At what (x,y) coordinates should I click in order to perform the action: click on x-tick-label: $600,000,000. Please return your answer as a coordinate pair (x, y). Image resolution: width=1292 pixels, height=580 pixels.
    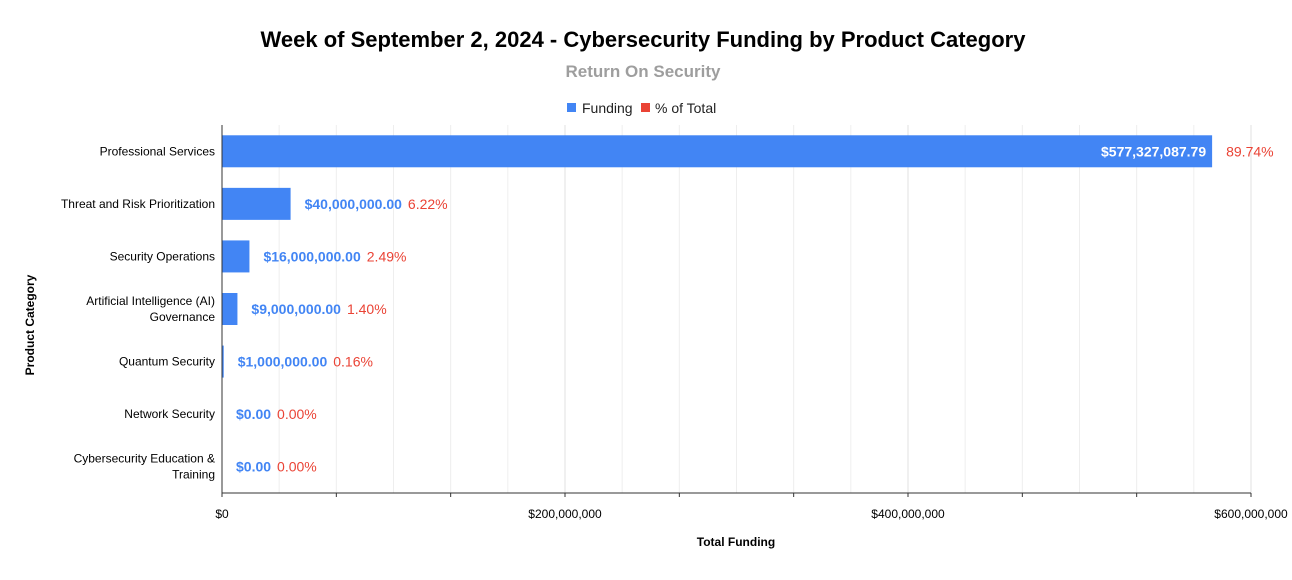
    Looking at the image, I should click on (1251, 514).